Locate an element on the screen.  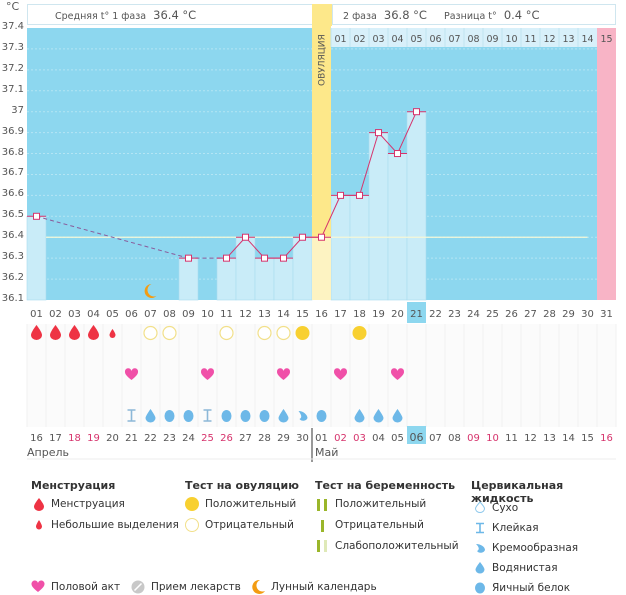
phase2-summary: 2 фаза 36.8 °C Разница t° 0.4 °C is located at coordinates (474, 14).